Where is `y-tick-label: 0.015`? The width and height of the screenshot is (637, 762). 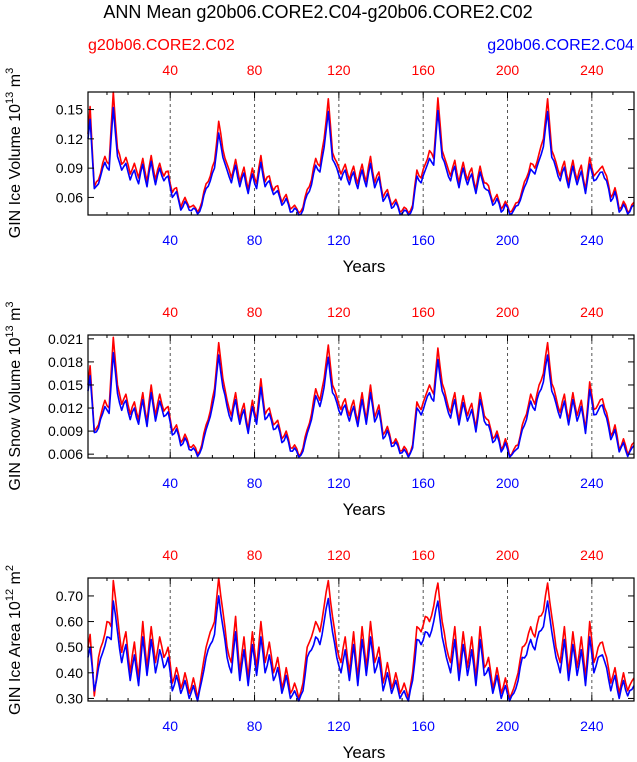 y-tick-label: 0.015 is located at coordinates (65, 385).